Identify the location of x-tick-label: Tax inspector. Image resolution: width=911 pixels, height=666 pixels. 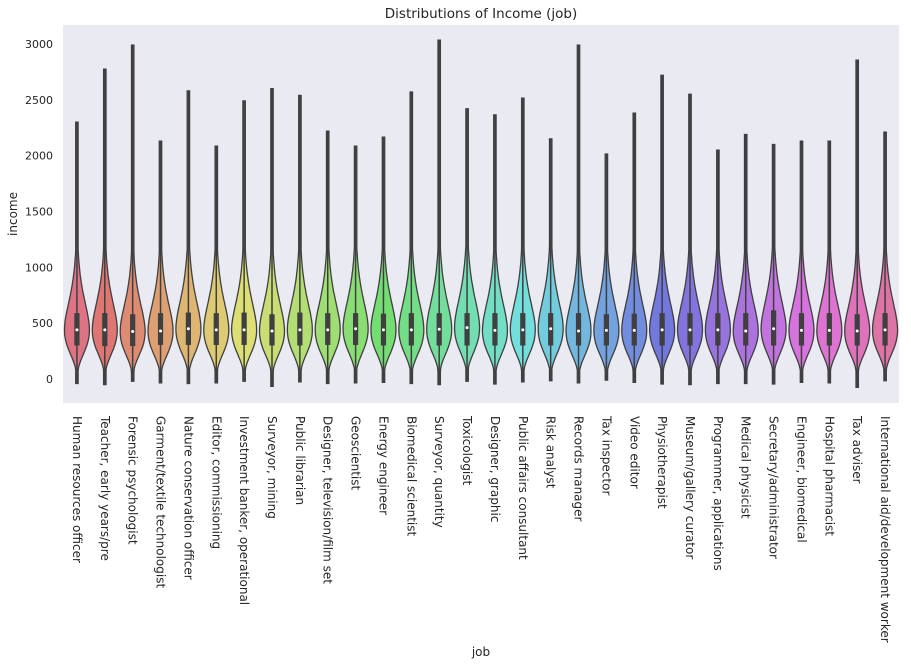
(606, 455).